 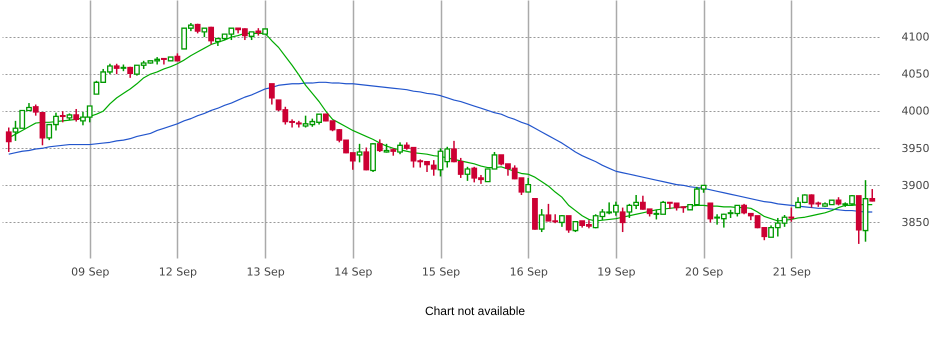 I want to click on x-tick-label: 21 Sep, so click(x=791, y=272).